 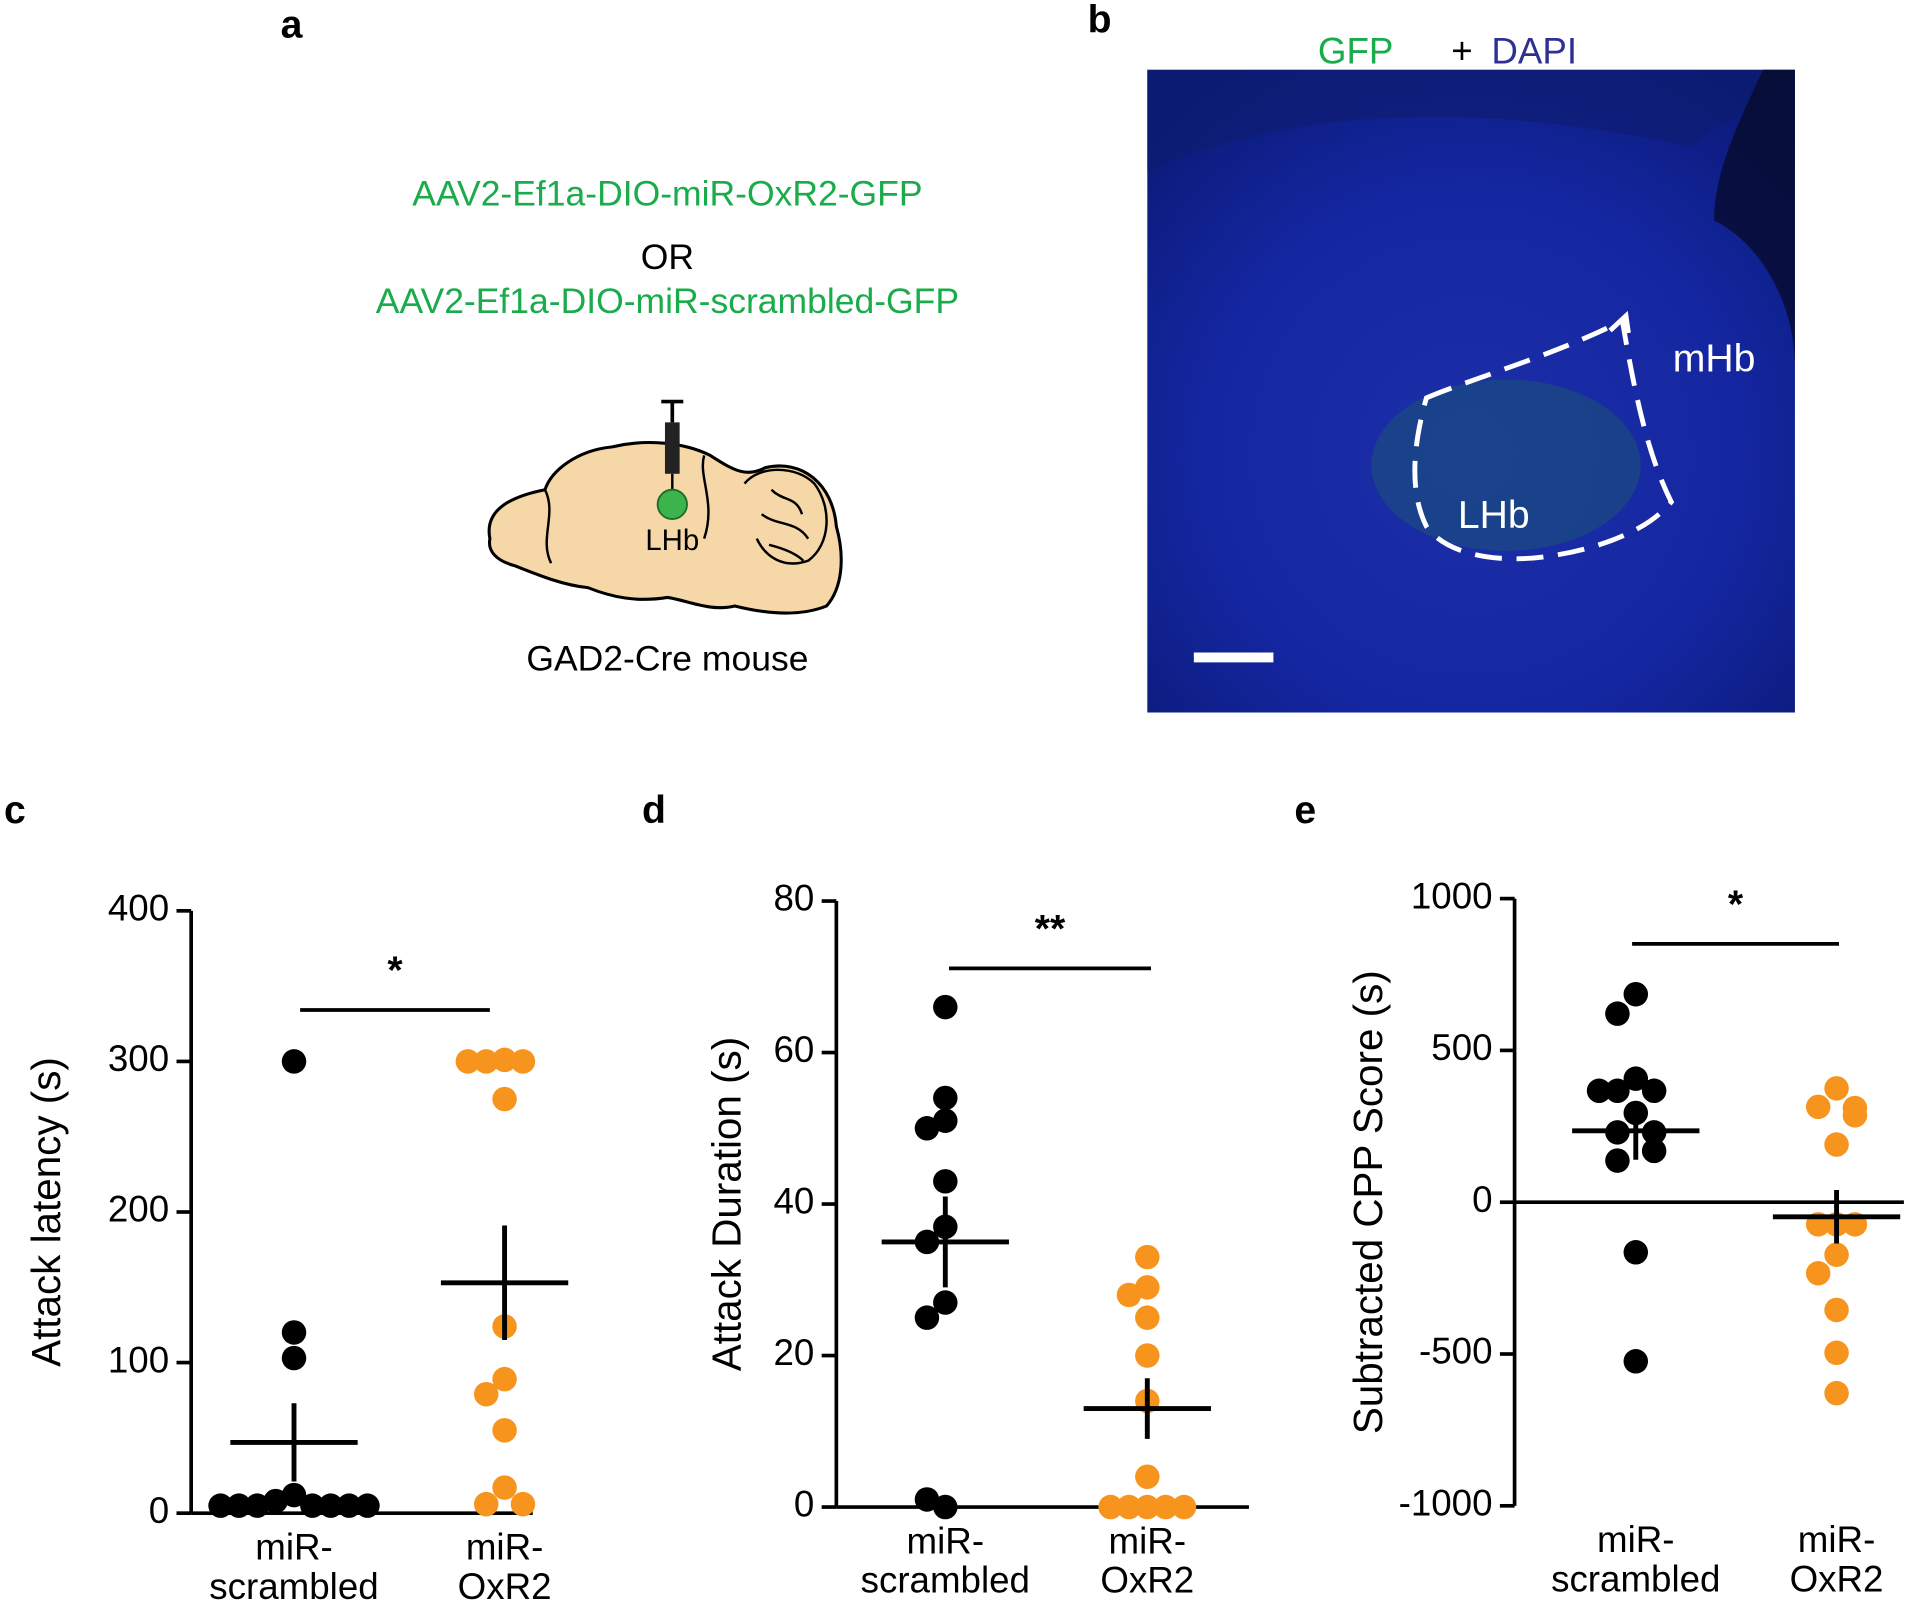 What do you see at coordinates (1452, 895) in the screenshot?
I see `y-tick-label: 1000` at bounding box center [1452, 895].